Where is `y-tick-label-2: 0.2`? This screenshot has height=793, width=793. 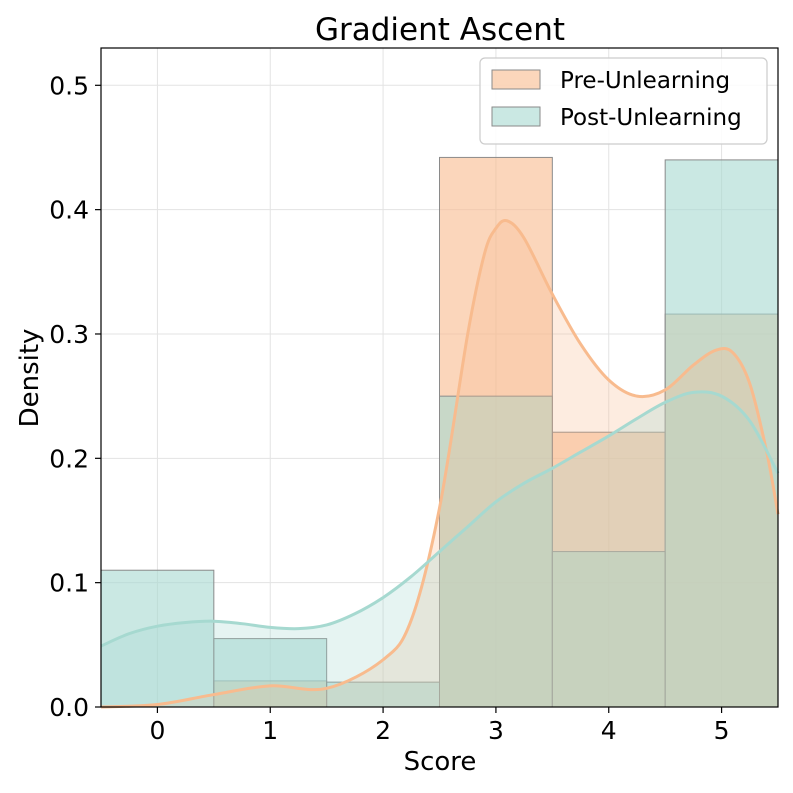
y-tick-label-2: 0.2 is located at coordinates (69, 458).